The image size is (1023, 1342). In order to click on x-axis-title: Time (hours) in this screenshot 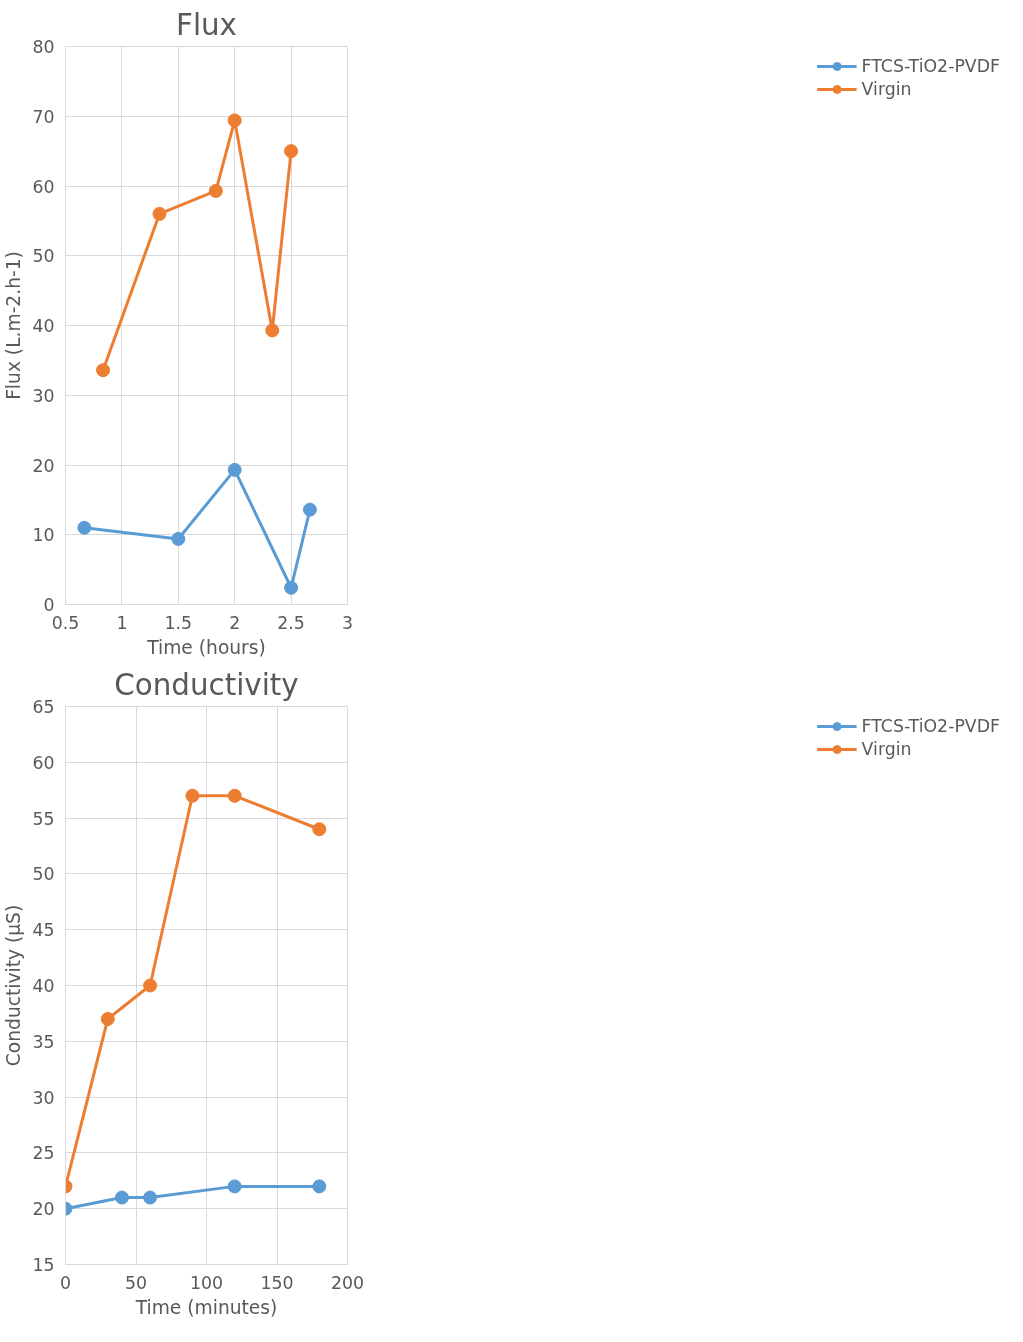, I will do `click(206, 647)`.